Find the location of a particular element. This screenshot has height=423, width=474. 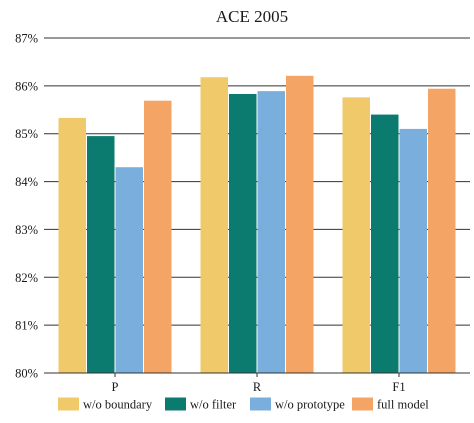

y-tick-label: 85% is located at coordinates (26, 134).